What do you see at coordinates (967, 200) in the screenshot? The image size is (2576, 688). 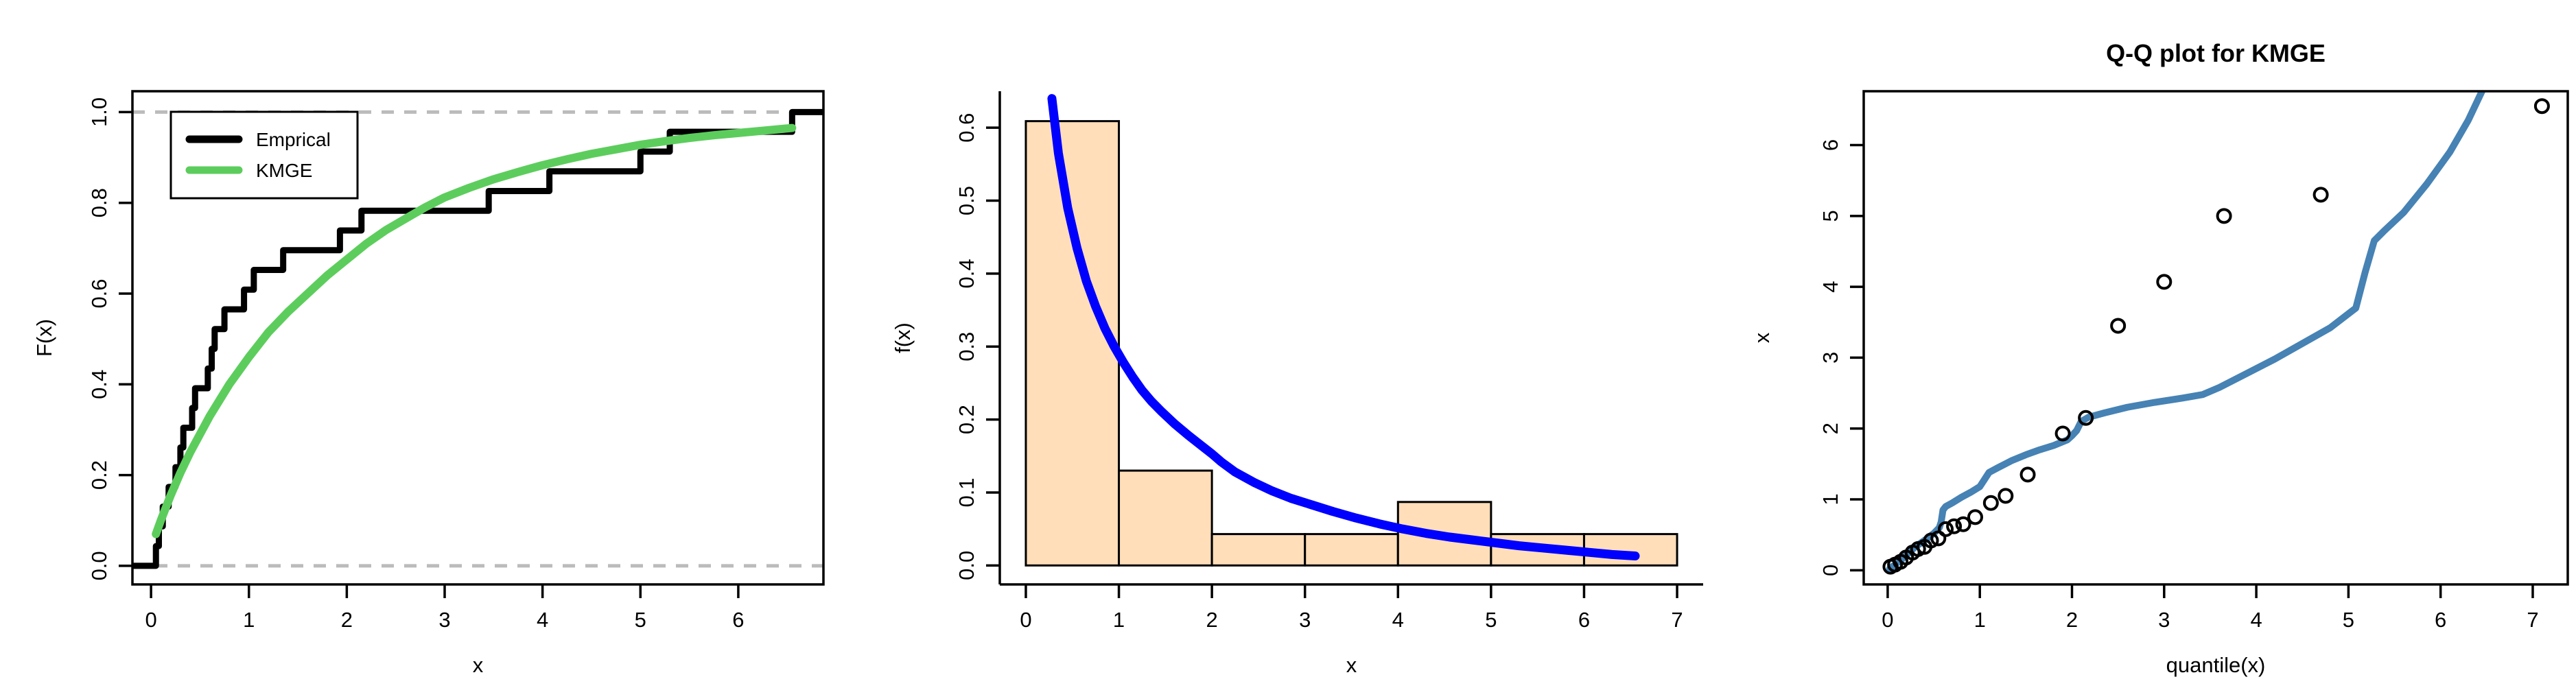 I see `y-tick-label: 0.5` at bounding box center [967, 200].